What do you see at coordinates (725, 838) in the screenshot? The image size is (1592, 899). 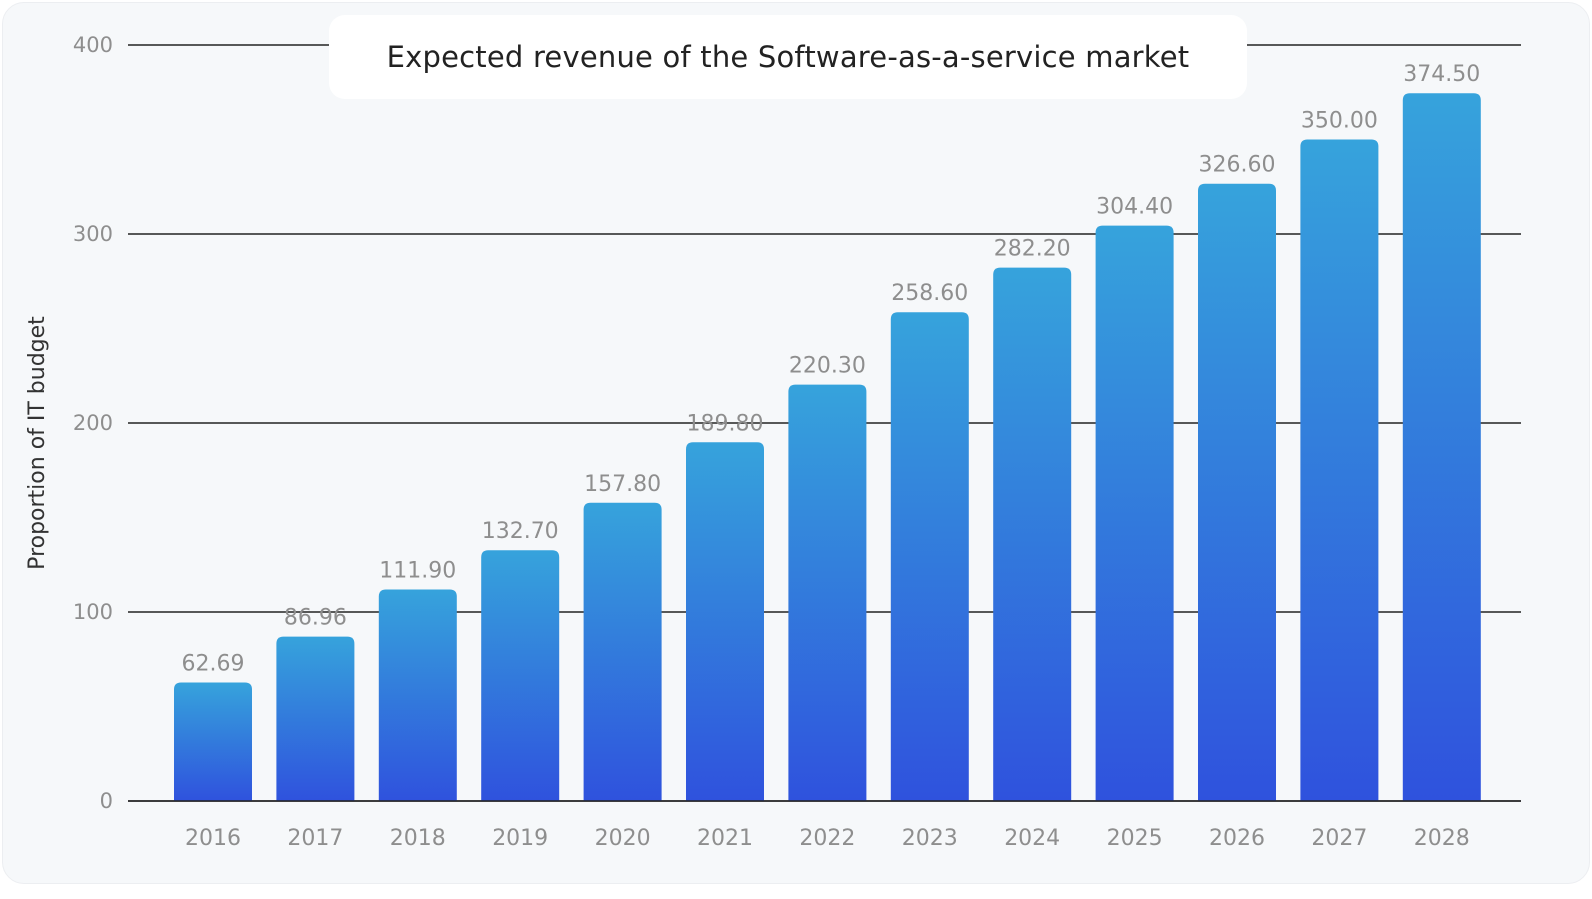 I see `x-tick-label: 2021` at bounding box center [725, 838].